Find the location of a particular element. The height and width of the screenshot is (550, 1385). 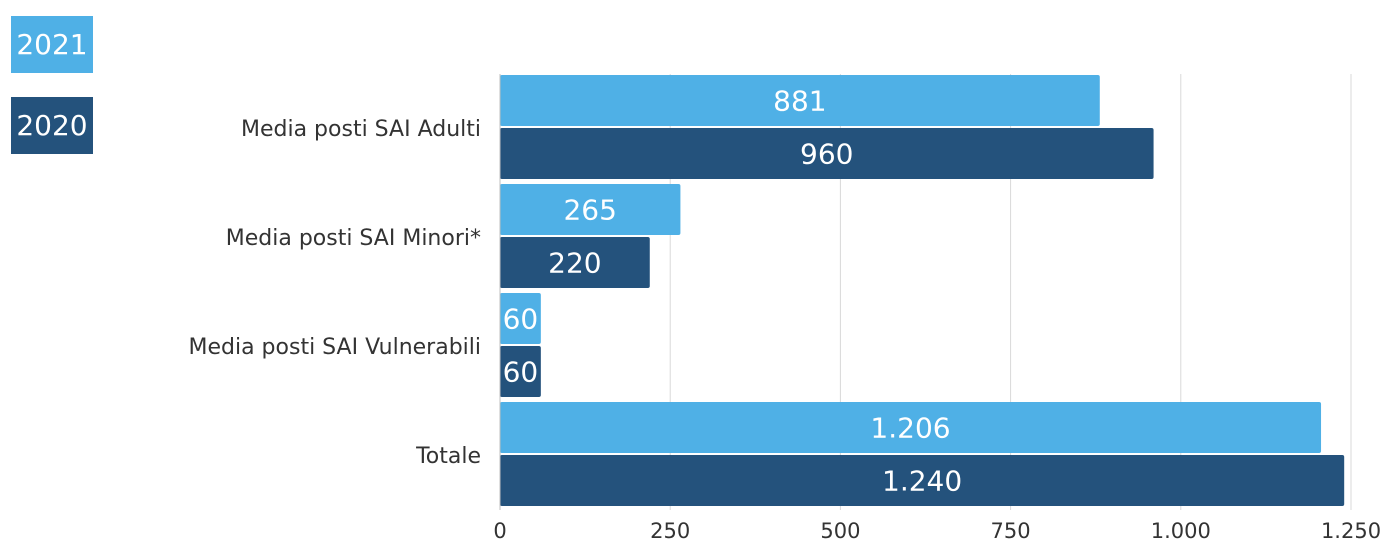

data-label: 960 is located at coordinates (826, 154).